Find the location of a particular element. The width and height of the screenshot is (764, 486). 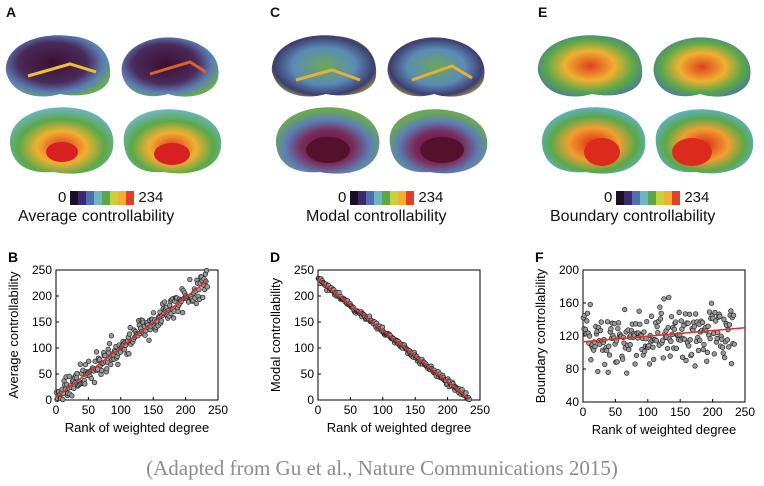

scatter-points is located at coordinates (658, 335).